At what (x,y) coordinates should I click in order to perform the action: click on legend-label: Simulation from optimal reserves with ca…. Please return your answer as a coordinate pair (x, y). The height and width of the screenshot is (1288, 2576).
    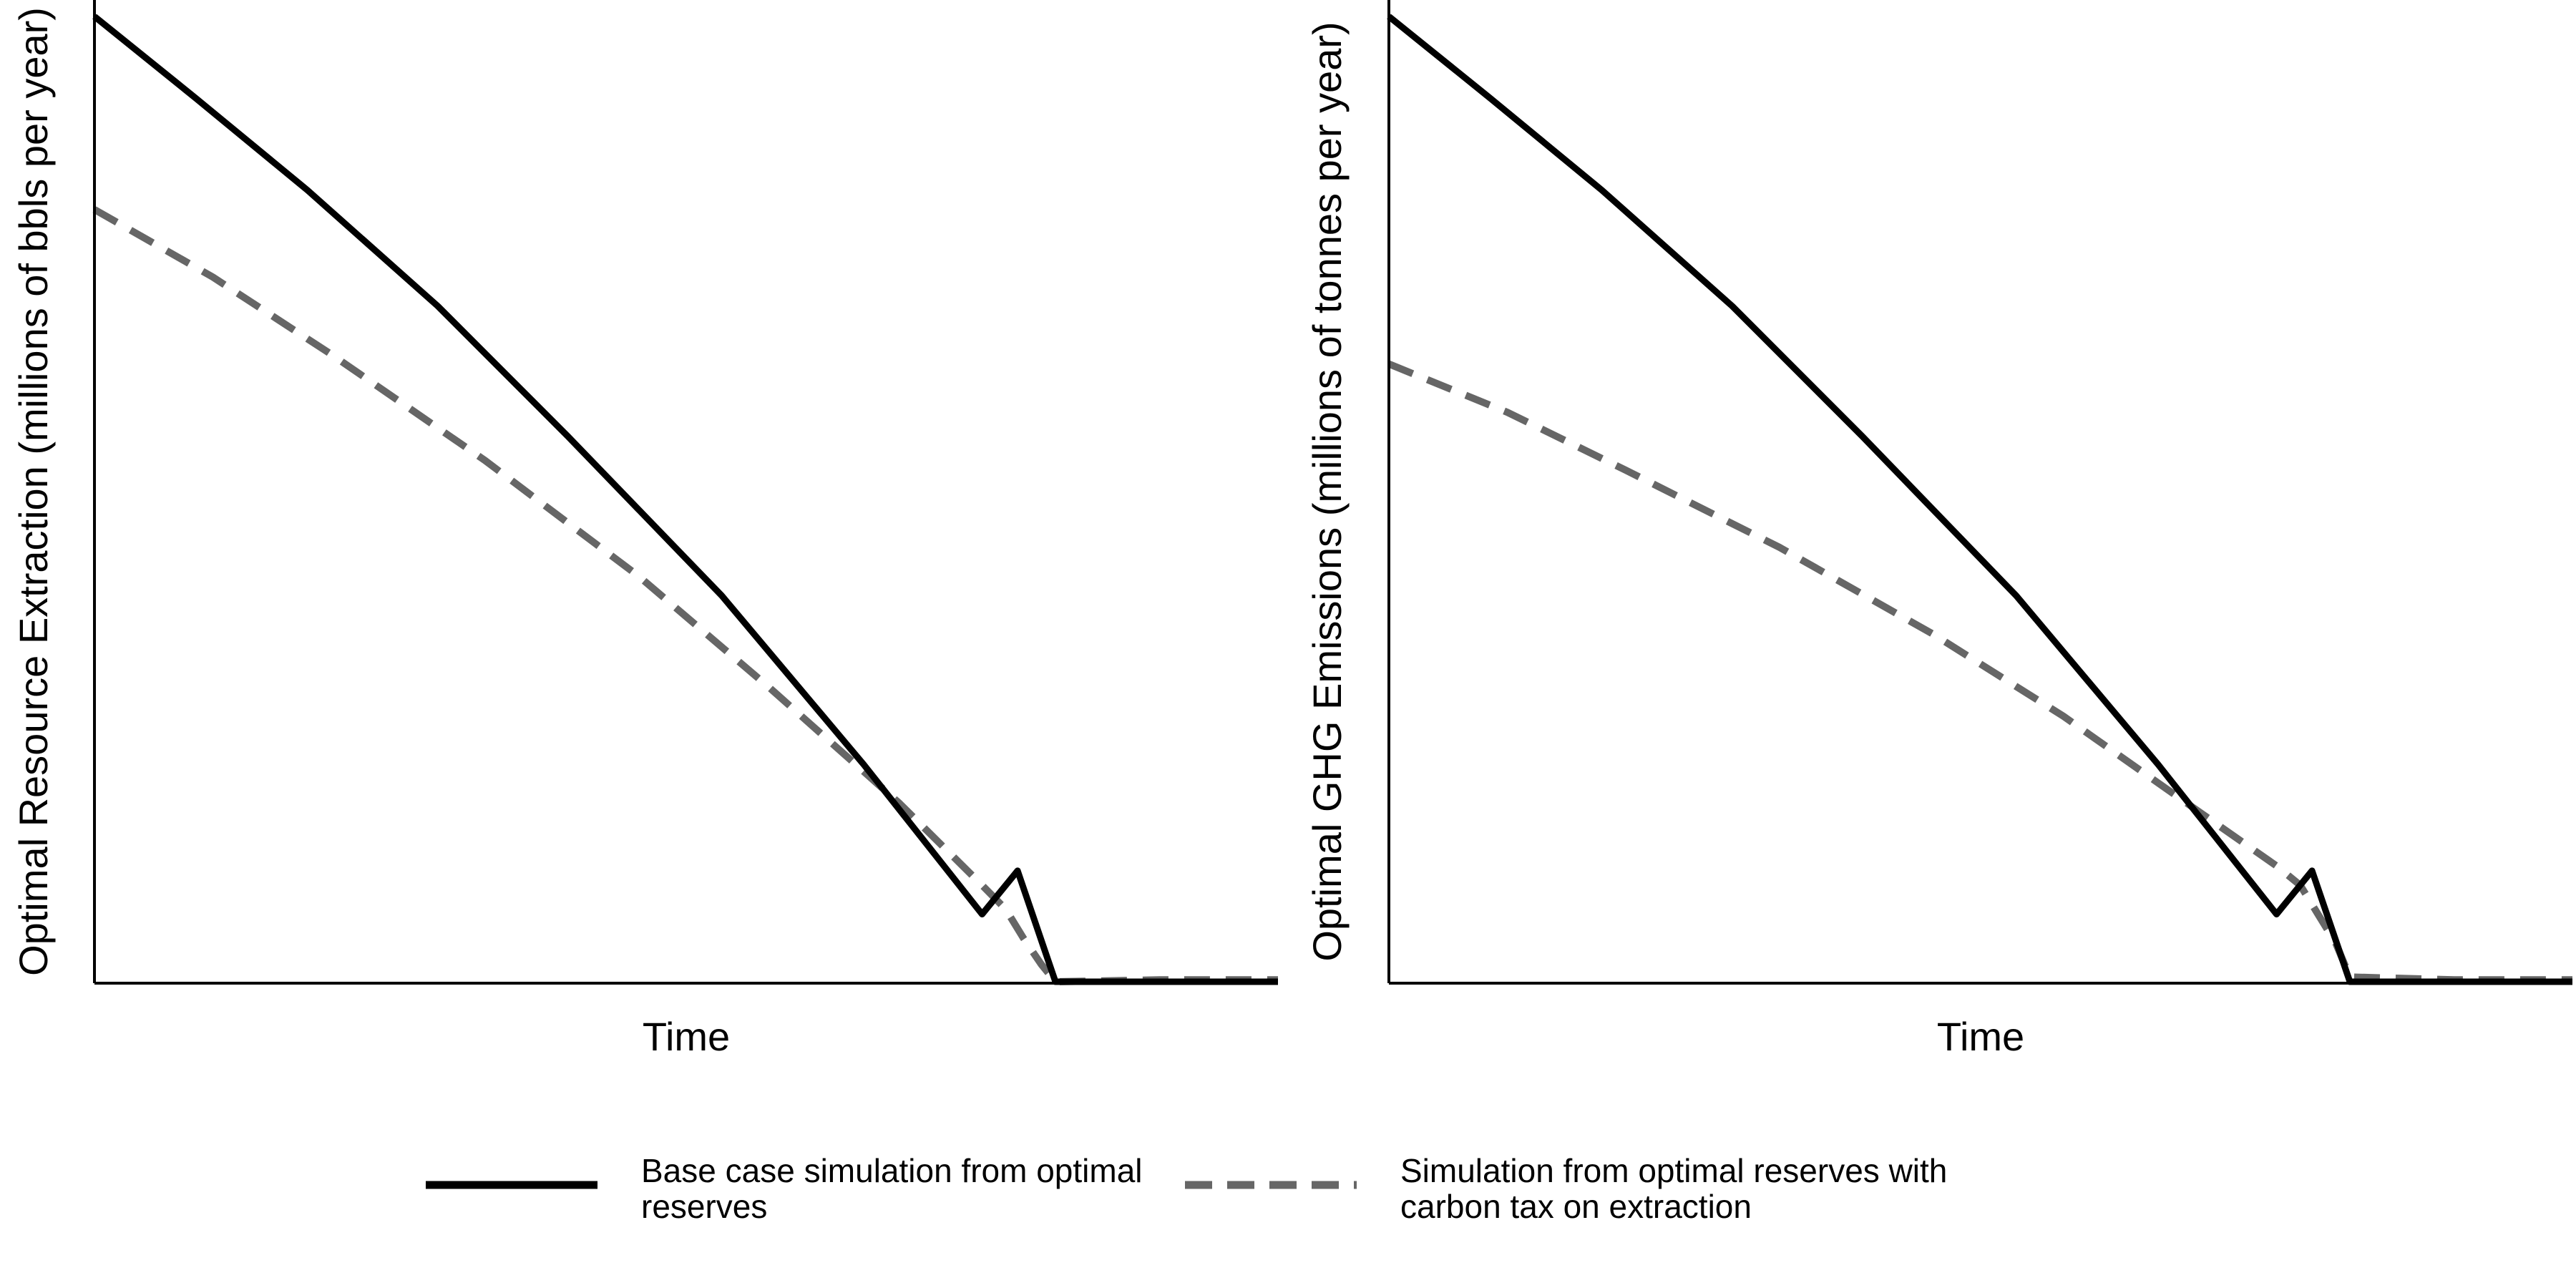
    Looking at the image, I should click on (1678, 1188).